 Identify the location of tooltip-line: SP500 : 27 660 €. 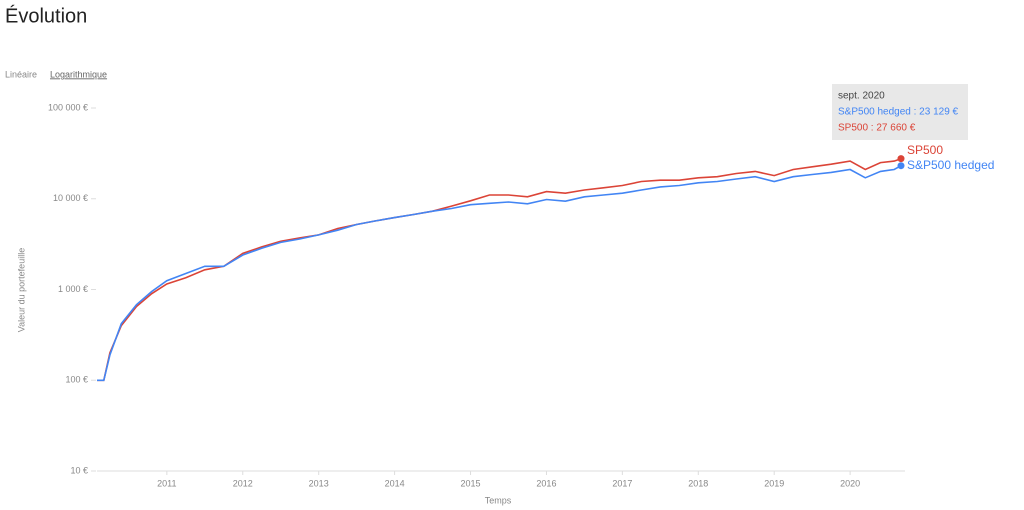
(877, 128).